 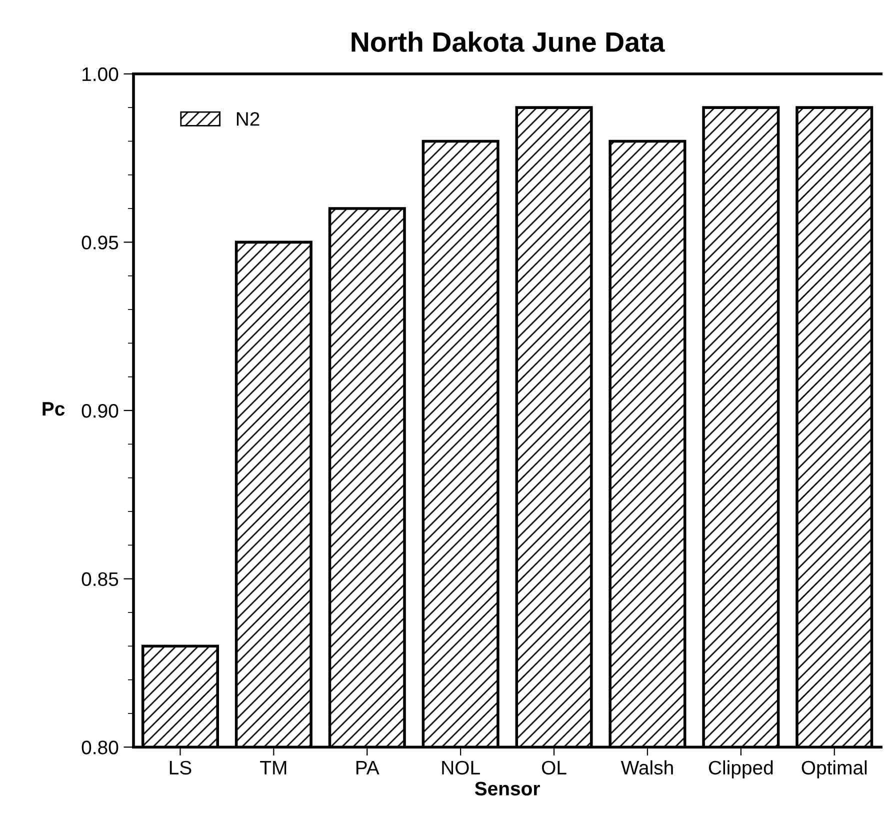 What do you see at coordinates (646, 767) in the screenshot?
I see `x-tick-label: Walsh` at bounding box center [646, 767].